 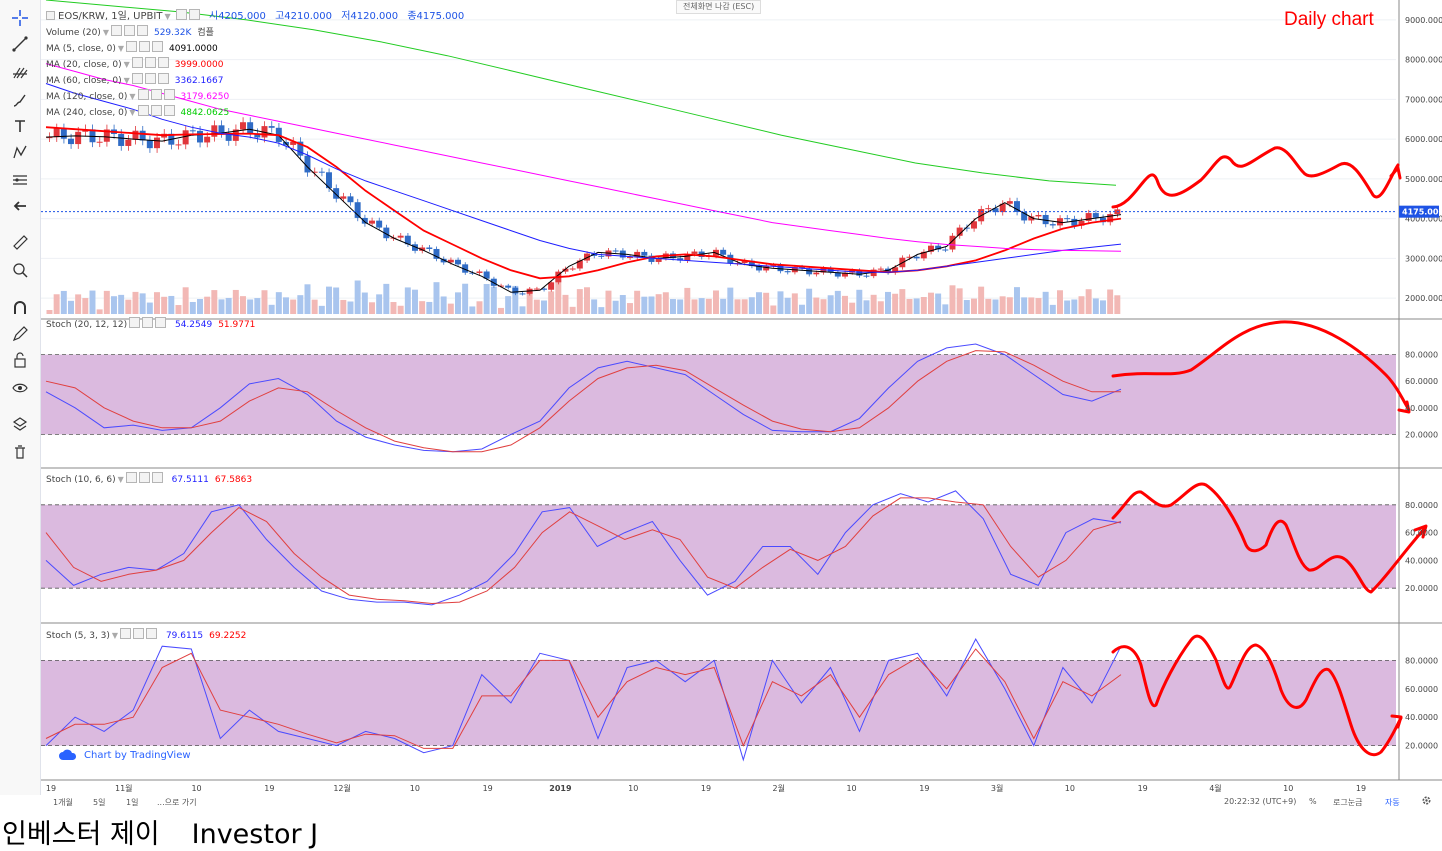 I want to click on pattern-icon, so click(x=20, y=152).